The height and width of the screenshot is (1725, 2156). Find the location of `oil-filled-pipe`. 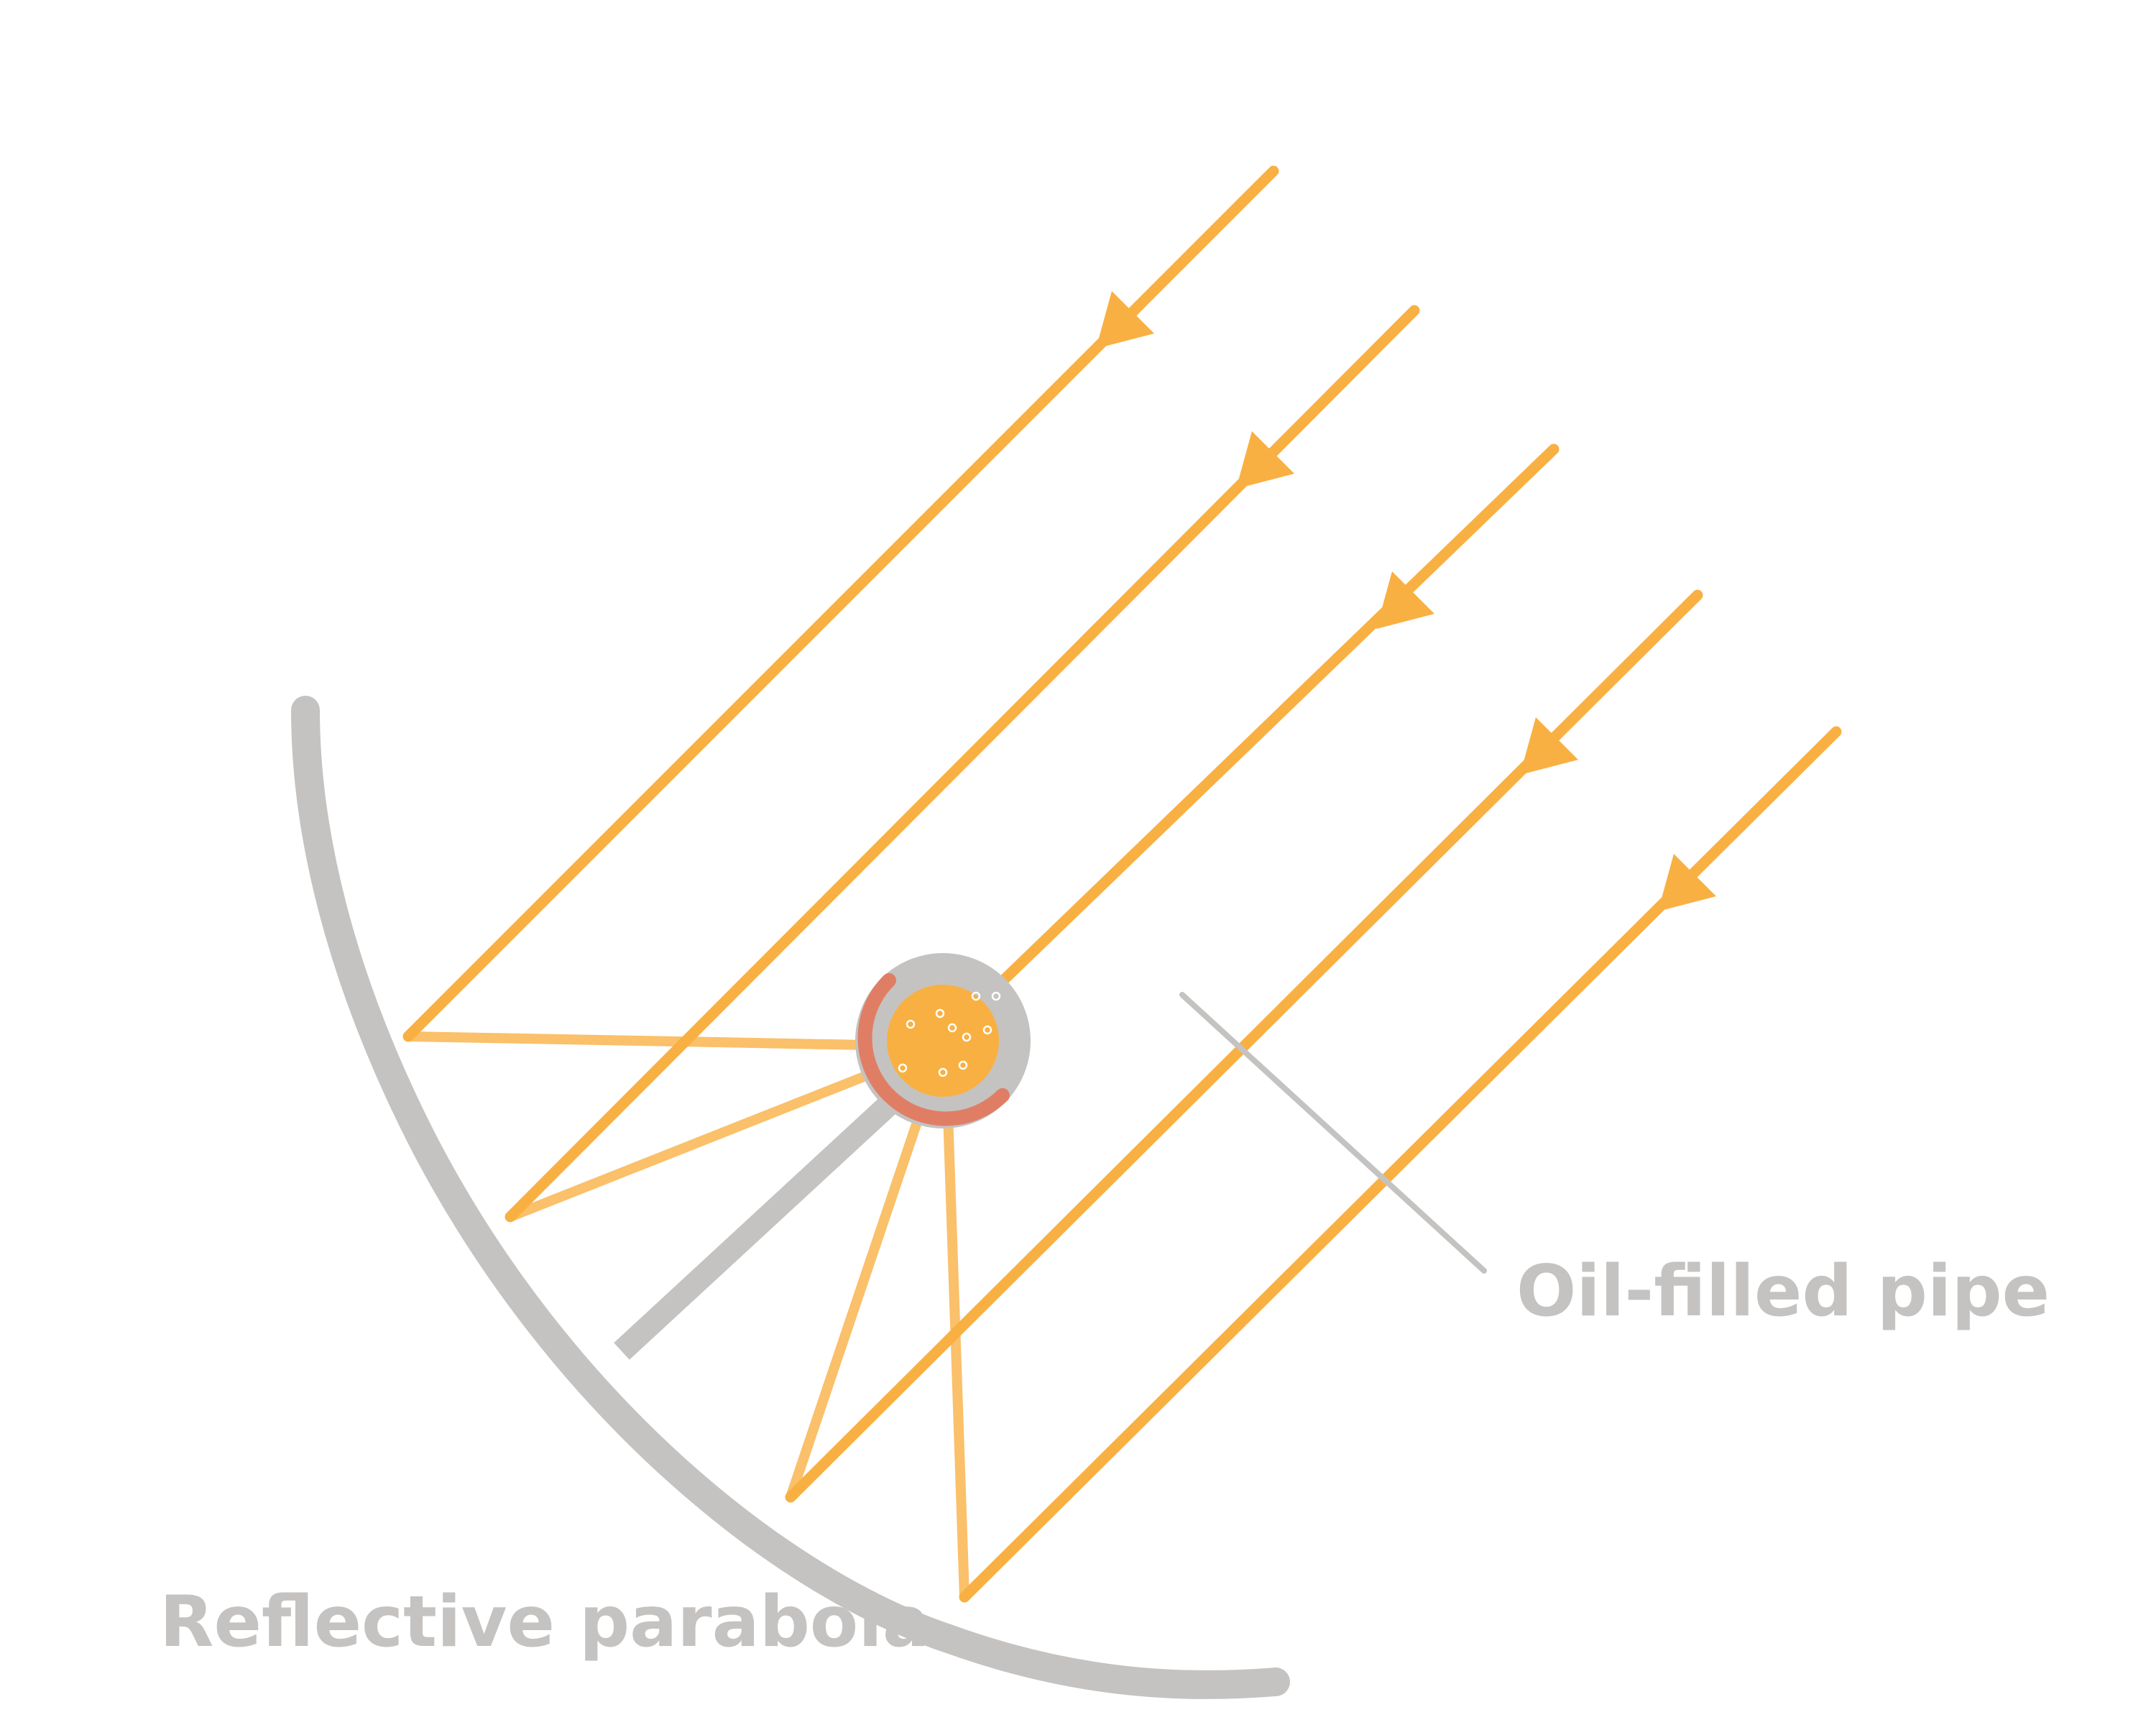

oil-filled-pipe is located at coordinates (943, 1040).